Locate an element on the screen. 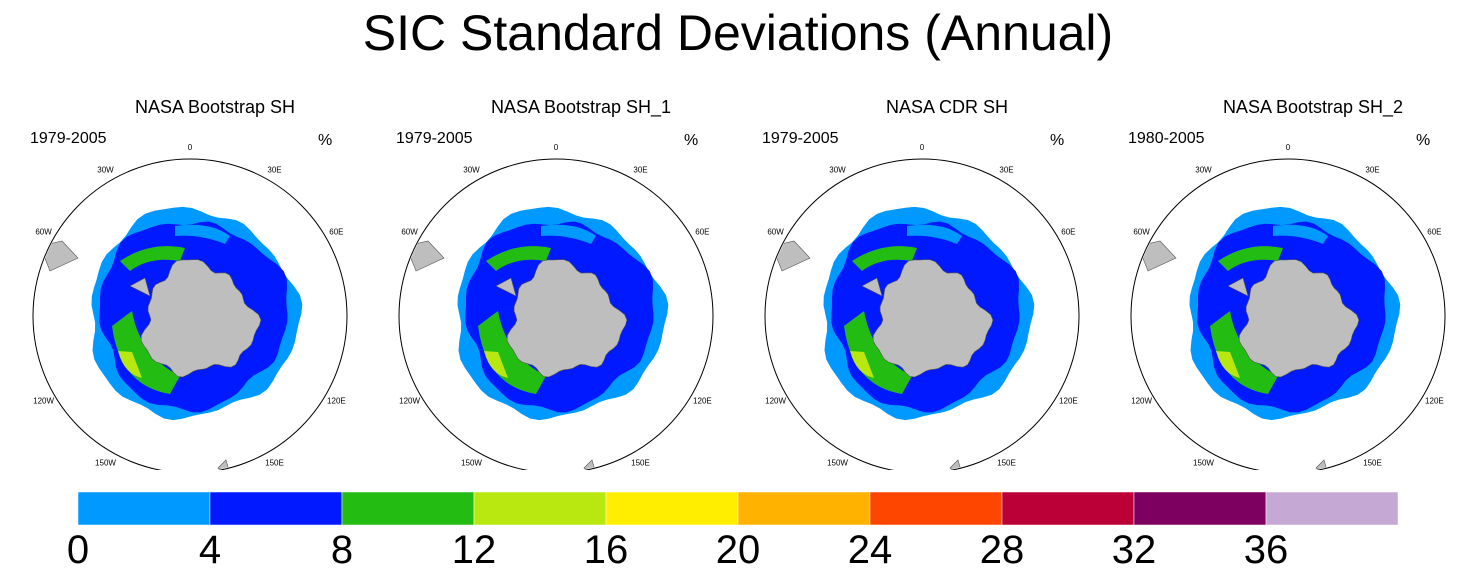 Image resolution: width=1476 pixels, height=574 pixels. panel-title: NASA Bootstrap SH_1 is located at coordinates (581, 107).